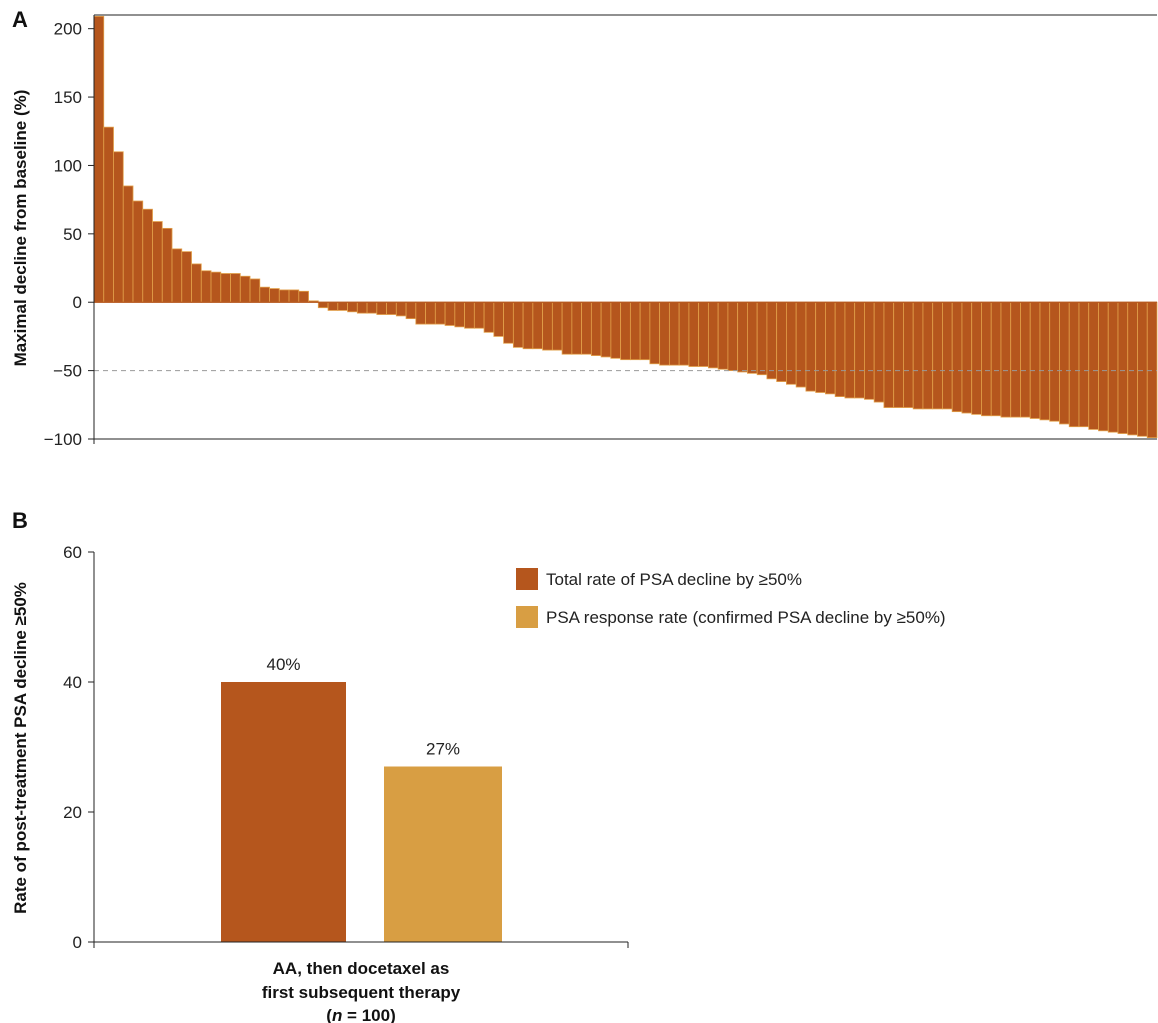 The width and height of the screenshot is (1158, 1023). What do you see at coordinates (527, 579) in the screenshot?
I see `legend-swatch-total-decline` at bounding box center [527, 579].